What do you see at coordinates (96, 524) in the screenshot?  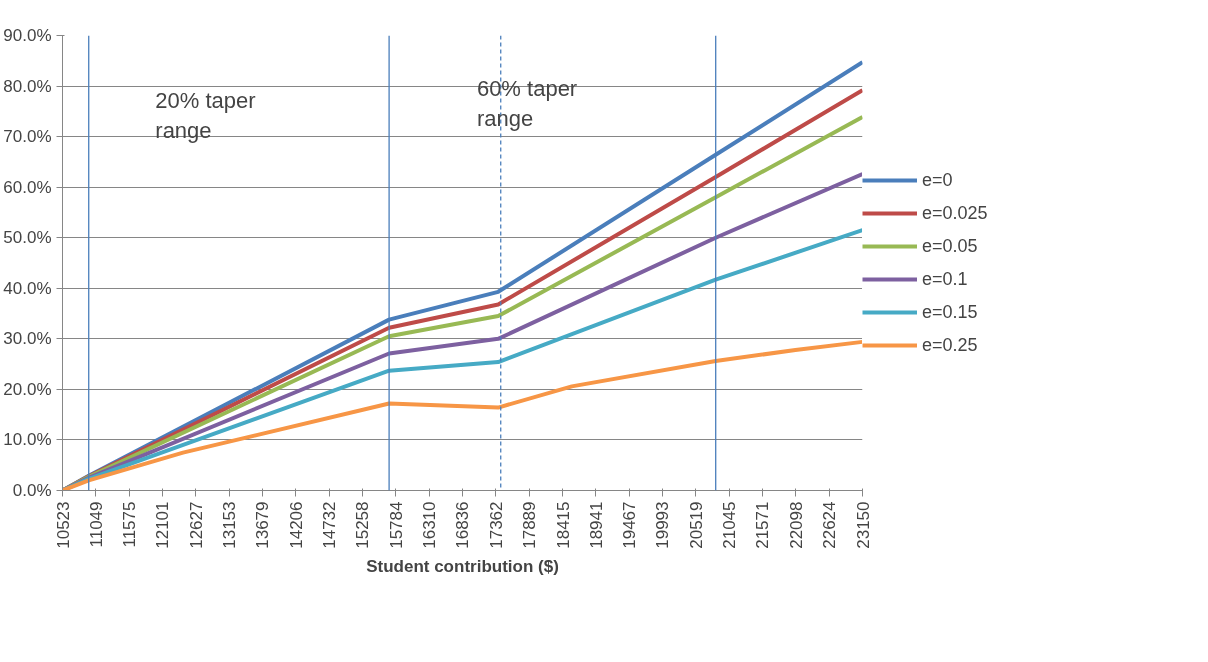 I see `x-tick-label: 11049` at bounding box center [96, 524].